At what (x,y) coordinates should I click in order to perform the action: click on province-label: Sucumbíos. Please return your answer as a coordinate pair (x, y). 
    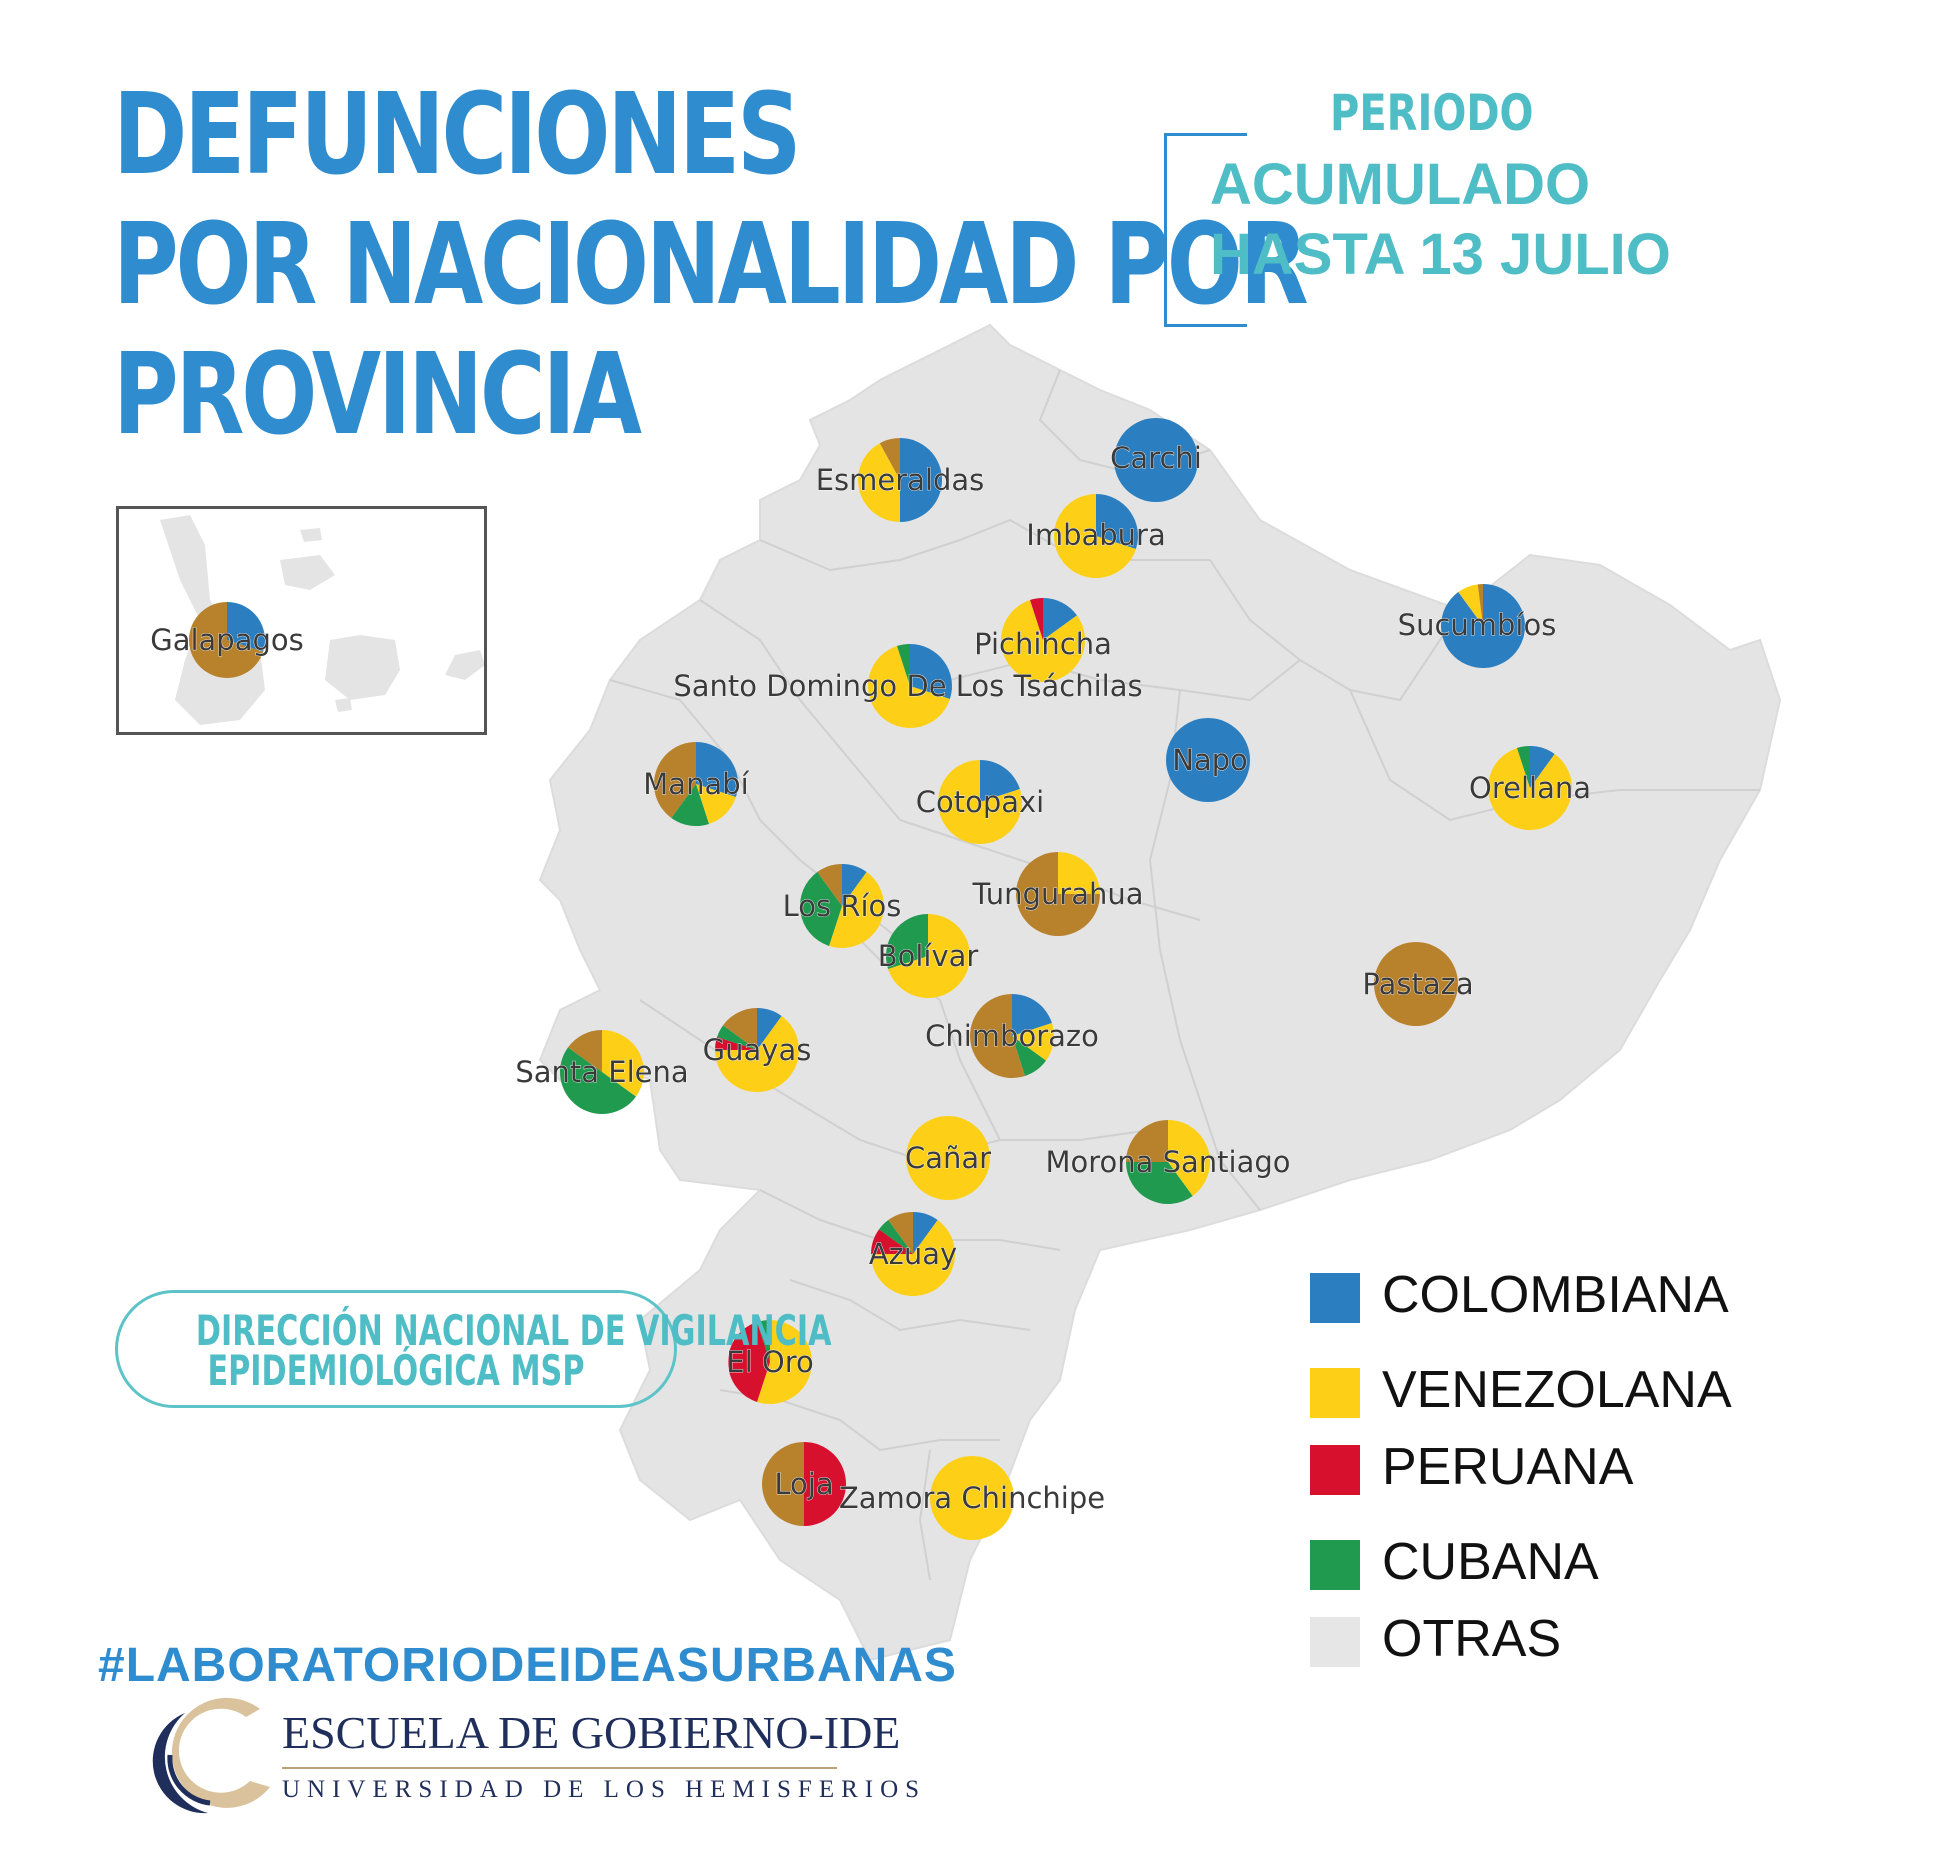
    Looking at the image, I should click on (1477, 625).